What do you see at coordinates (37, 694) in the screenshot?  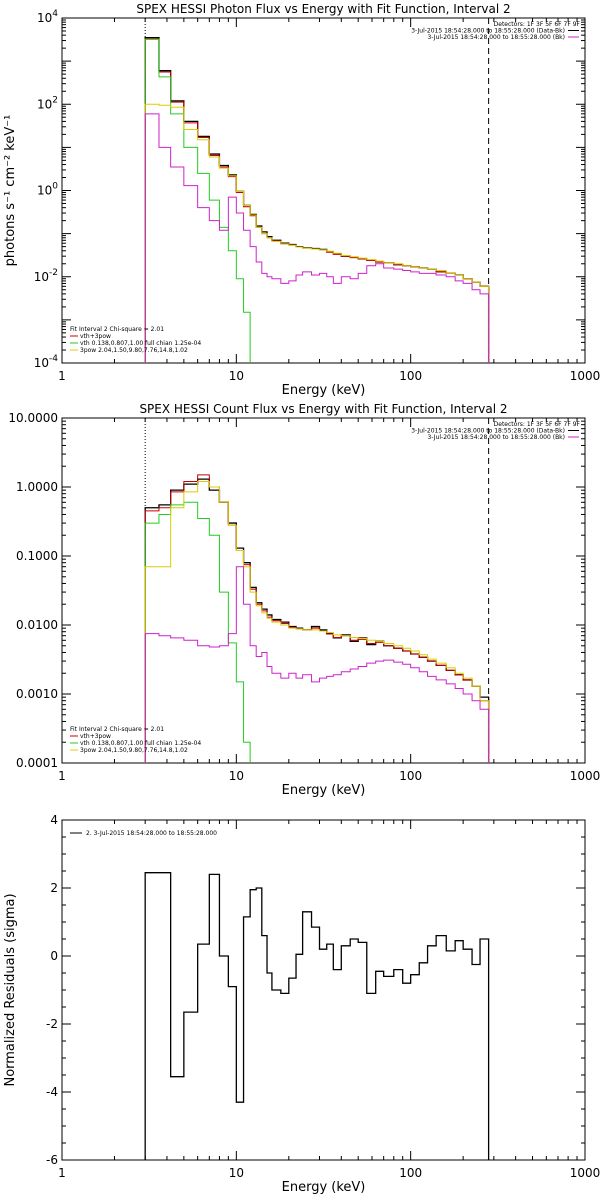 I see `y-tick-label: 0.0010` at bounding box center [37, 694].